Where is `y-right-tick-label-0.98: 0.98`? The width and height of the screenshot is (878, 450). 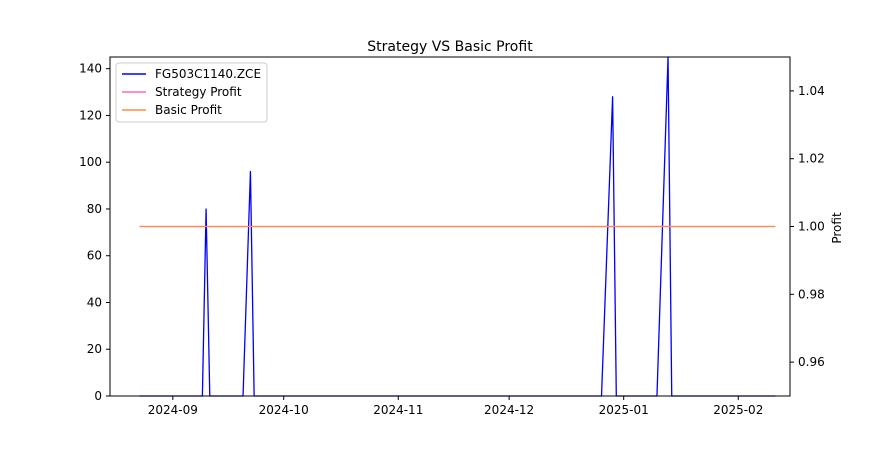 y-right-tick-label-0.98: 0.98 is located at coordinates (811, 294).